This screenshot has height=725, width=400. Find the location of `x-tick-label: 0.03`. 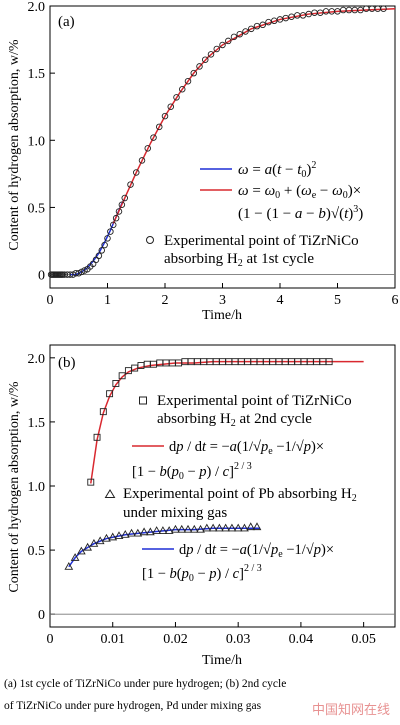

x-tick-label: 0.03 is located at coordinates (238, 639).